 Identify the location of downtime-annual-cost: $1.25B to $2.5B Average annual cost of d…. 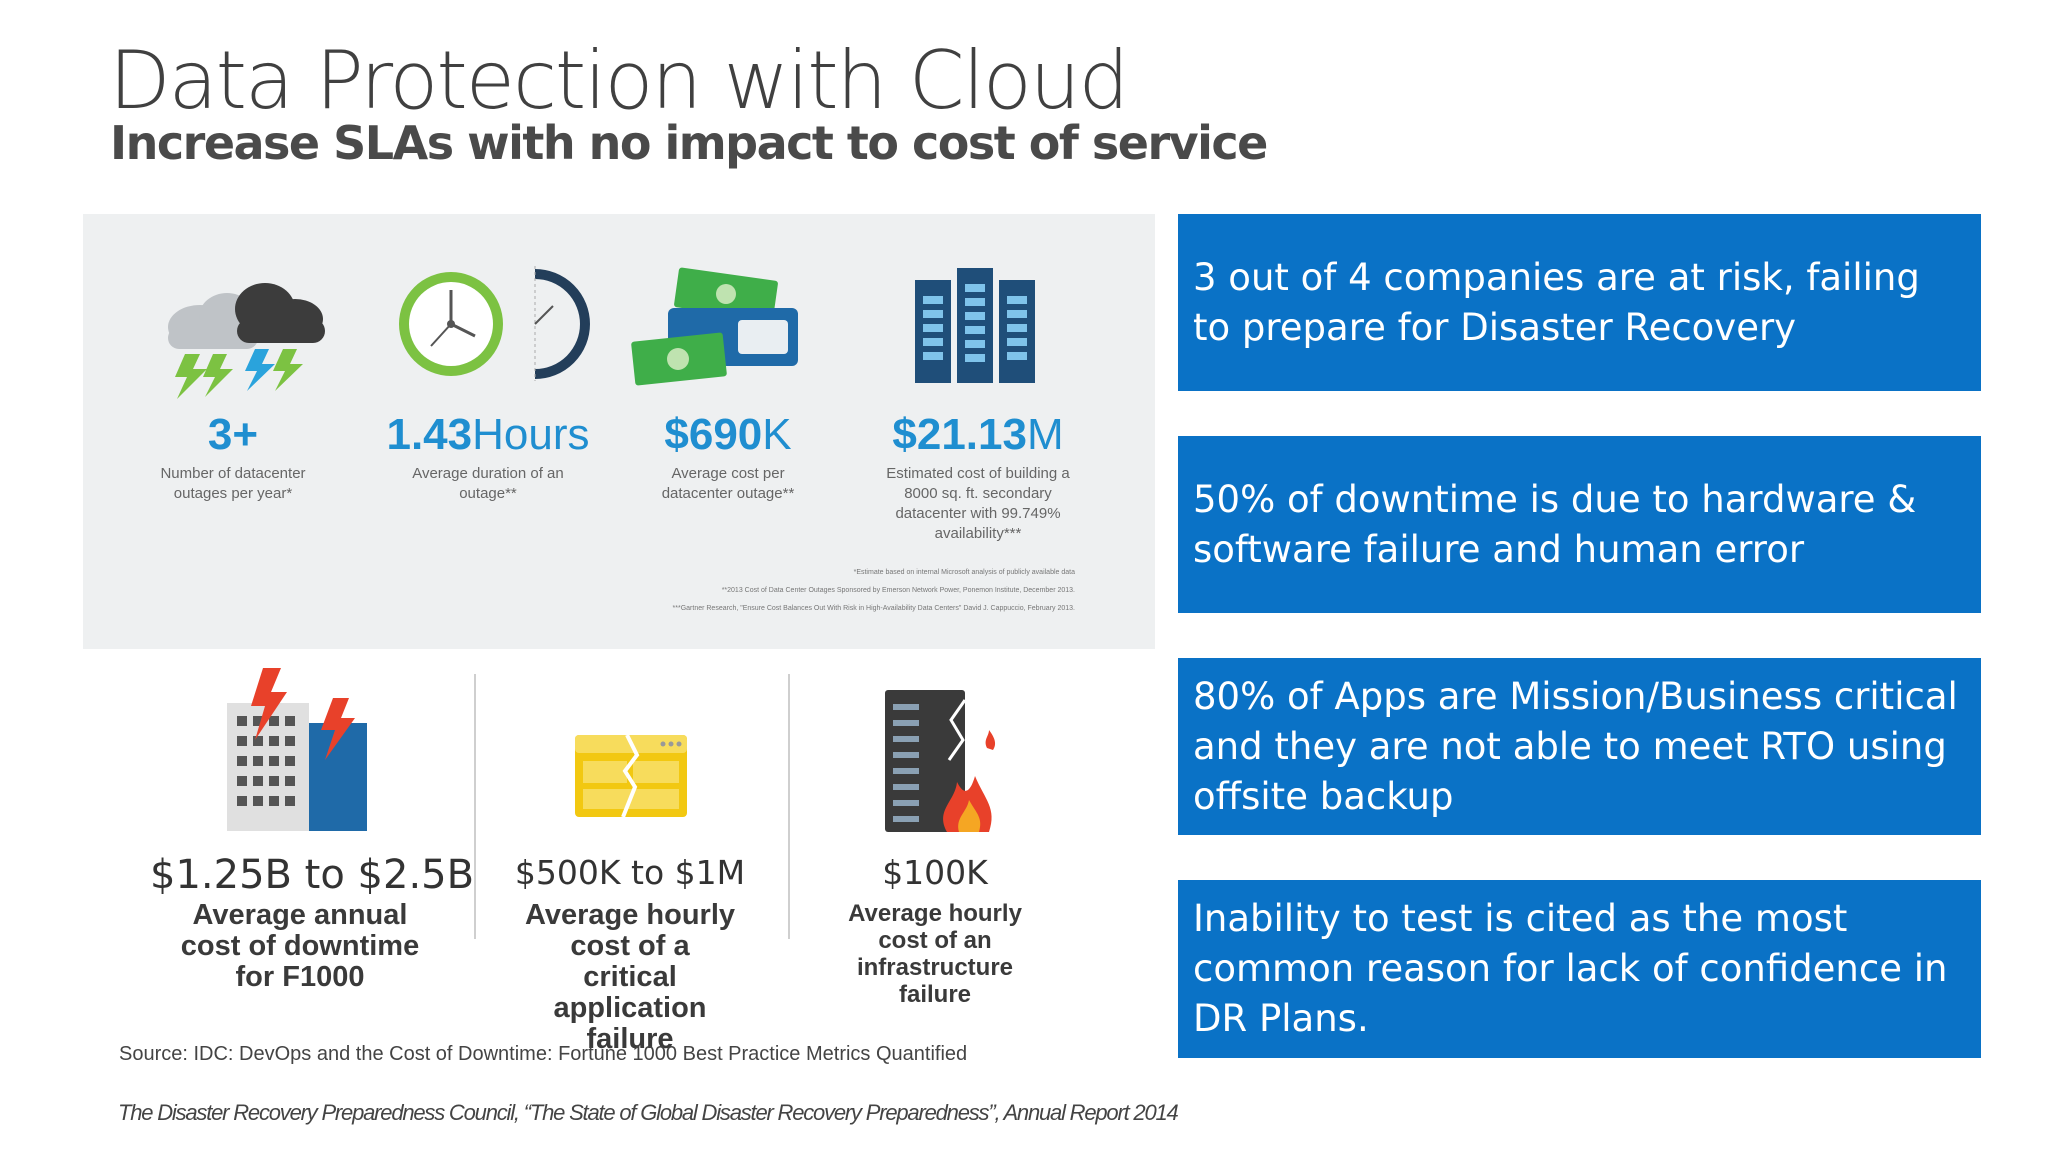
(312, 830).